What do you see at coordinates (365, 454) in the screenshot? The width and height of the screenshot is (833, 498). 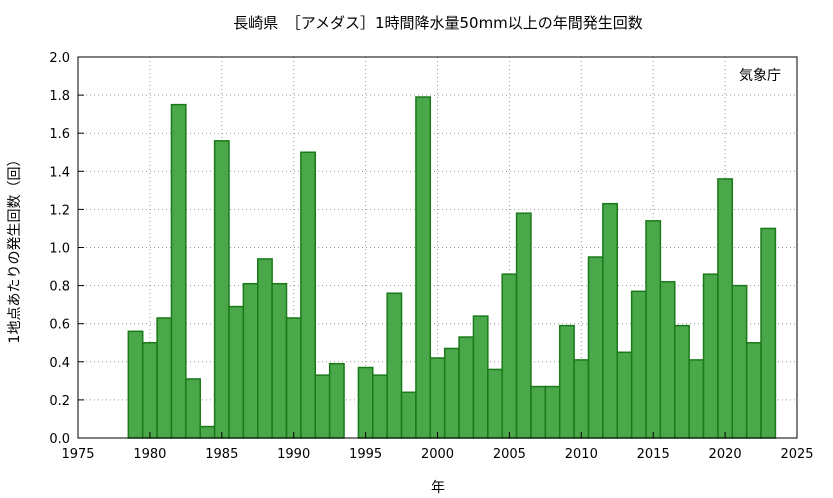 I see `x-tick-label: 1995` at bounding box center [365, 454].